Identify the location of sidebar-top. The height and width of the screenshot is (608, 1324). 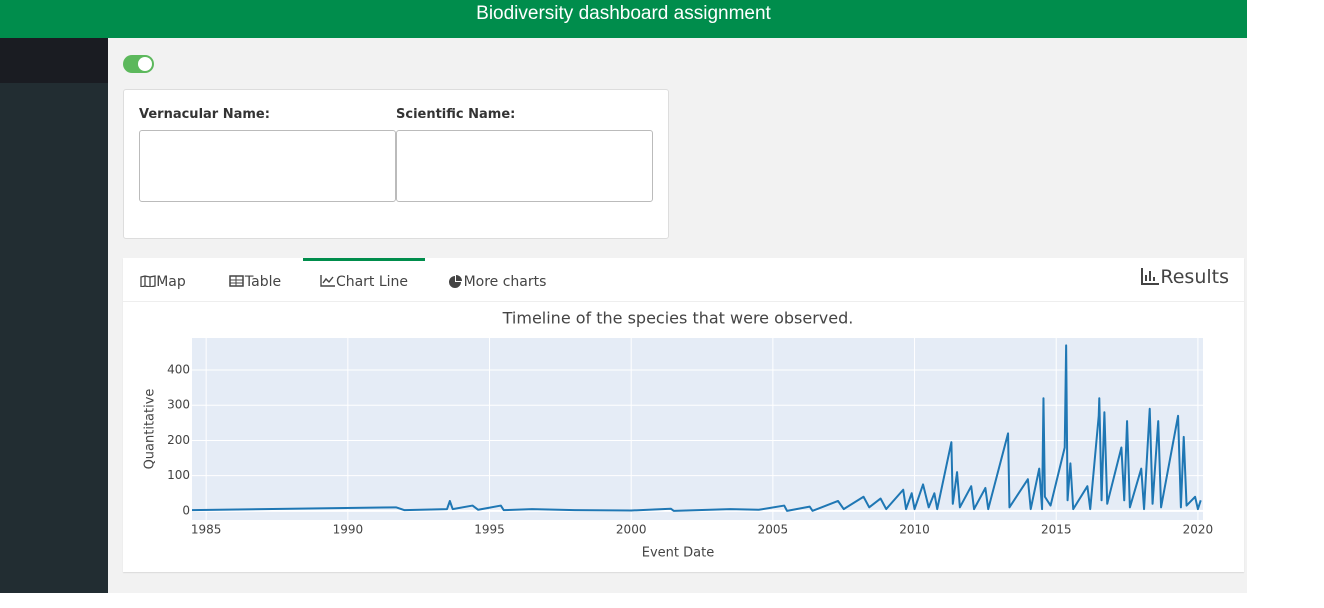
(54, 60).